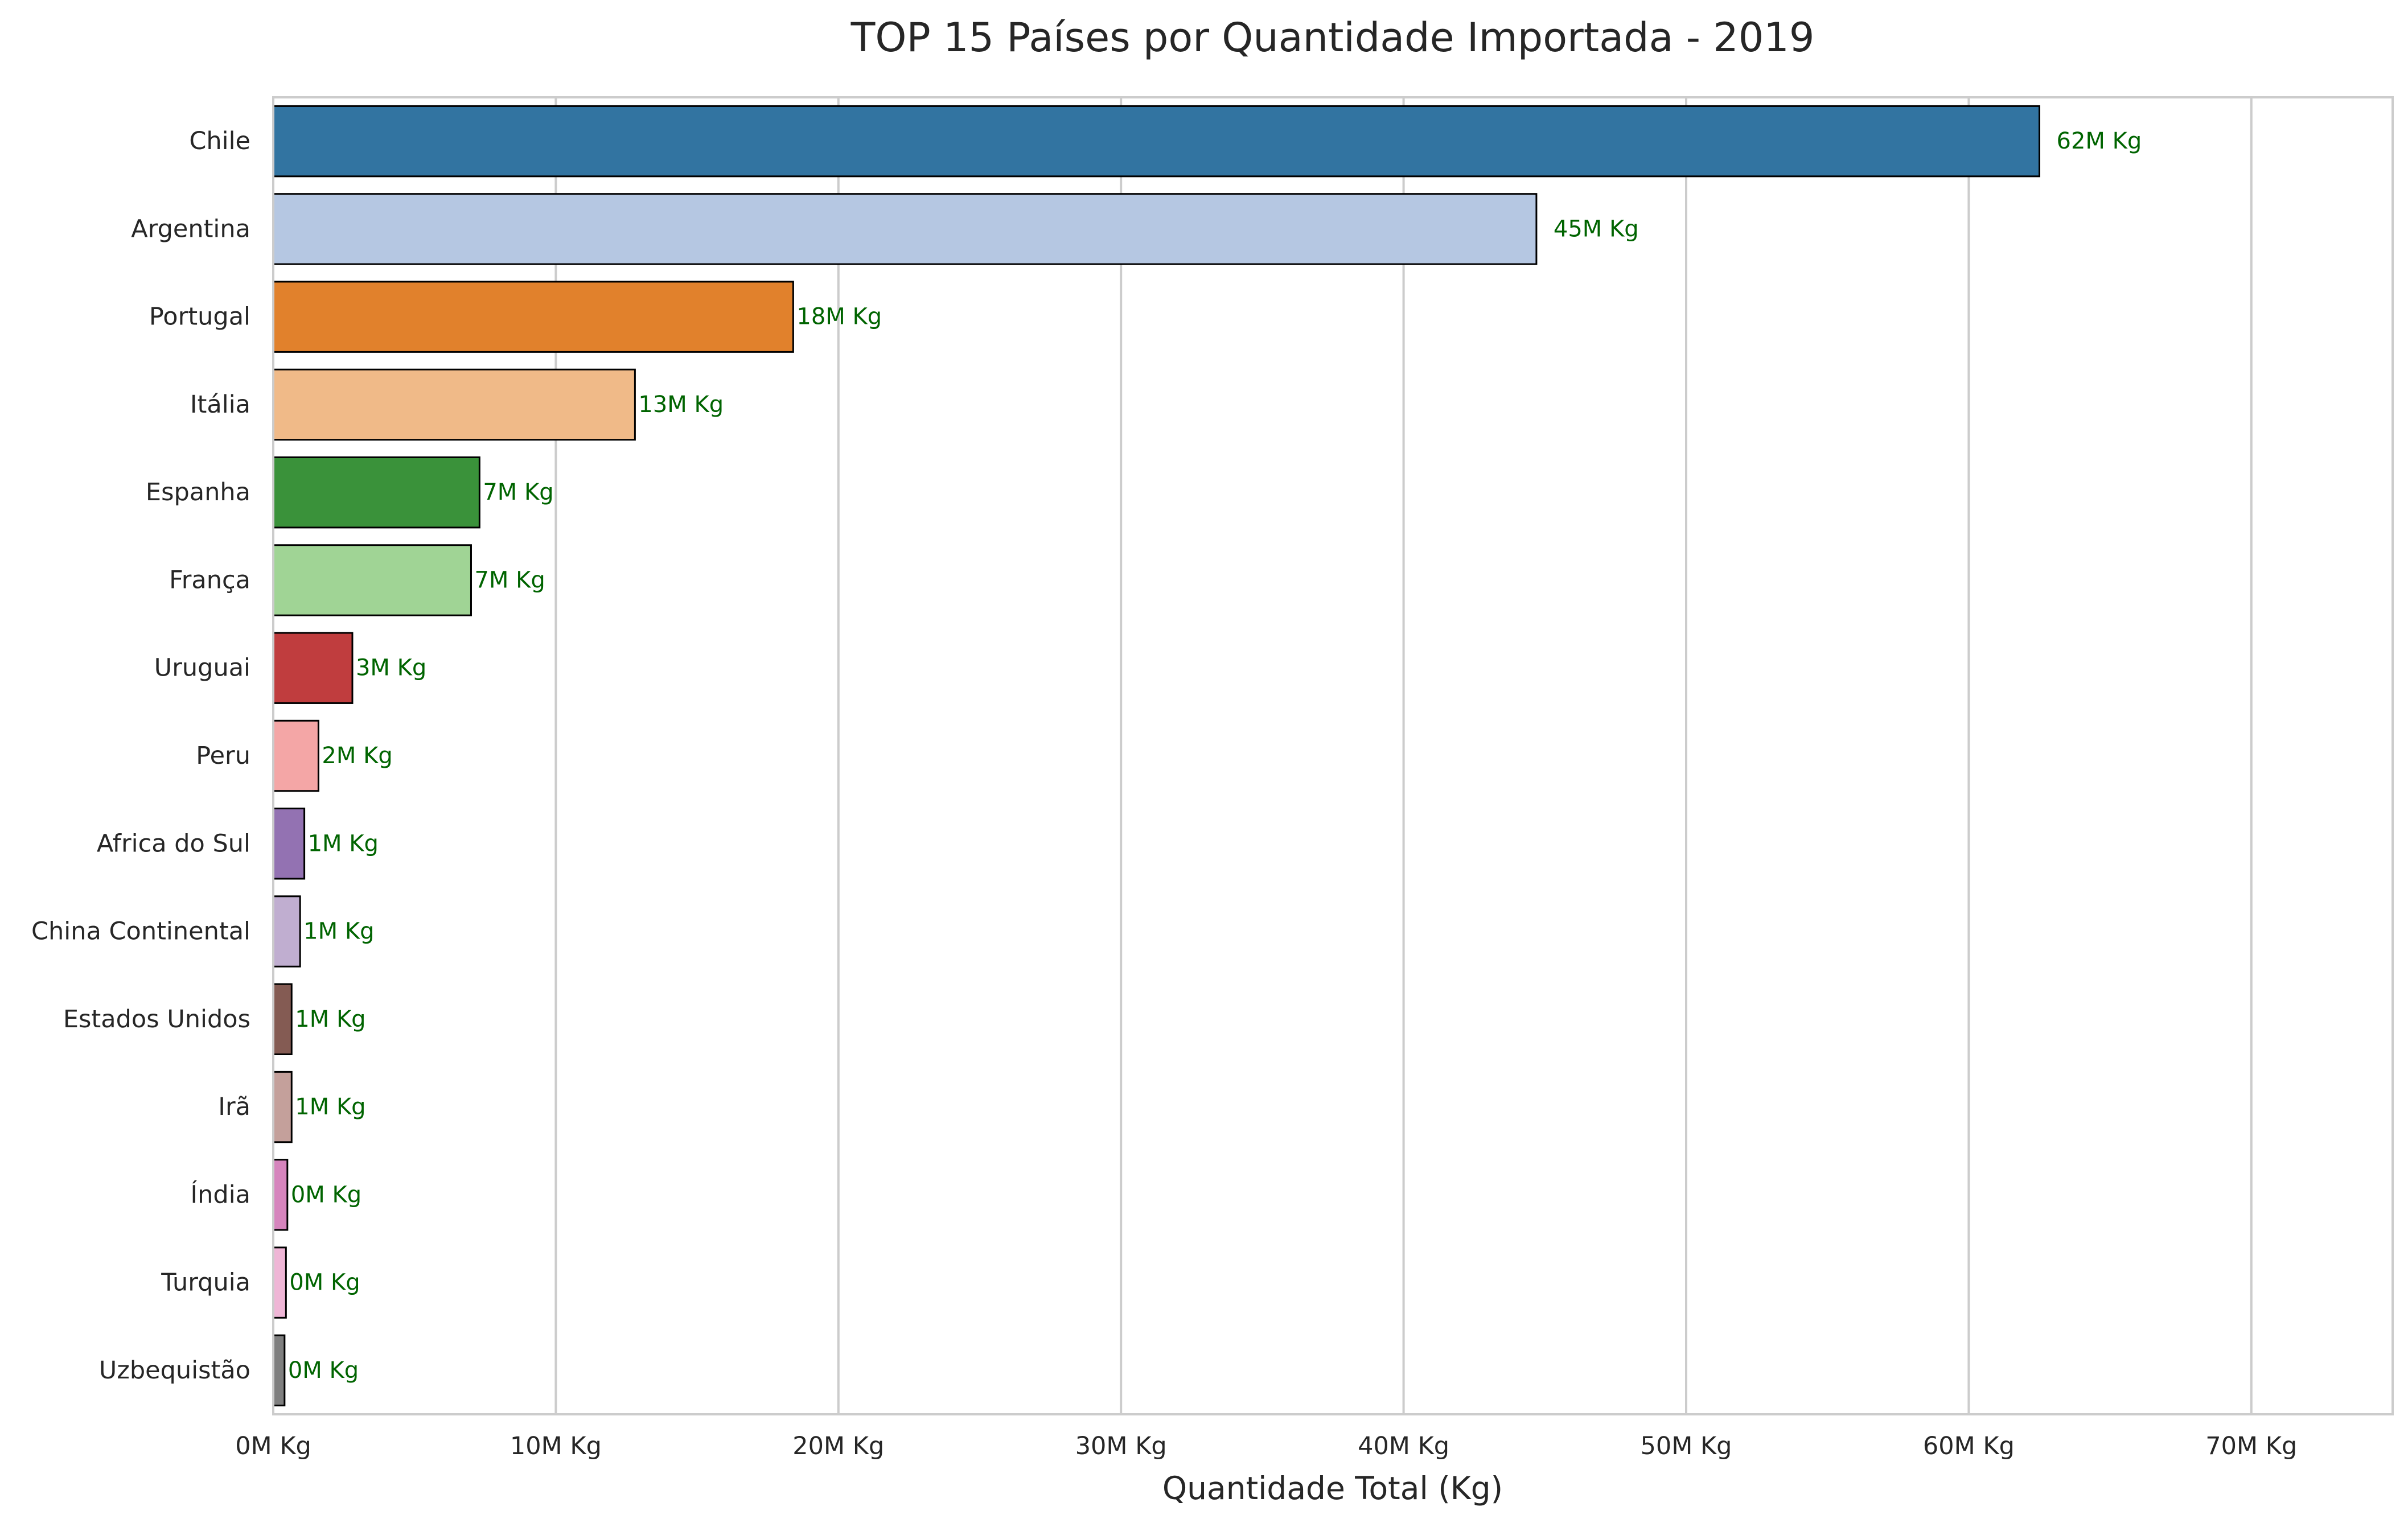 The height and width of the screenshot is (1523, 2408). Describe the element at coordinates (141, 931) in the screenshot. I see `y-tick-label: China Continental` at that location.